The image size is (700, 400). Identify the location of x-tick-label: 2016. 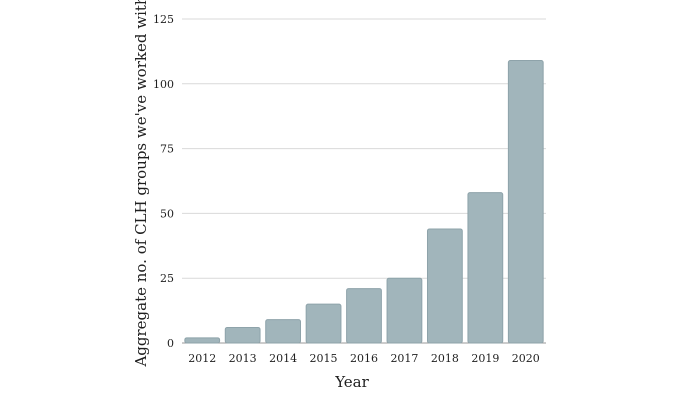
(364, 358).